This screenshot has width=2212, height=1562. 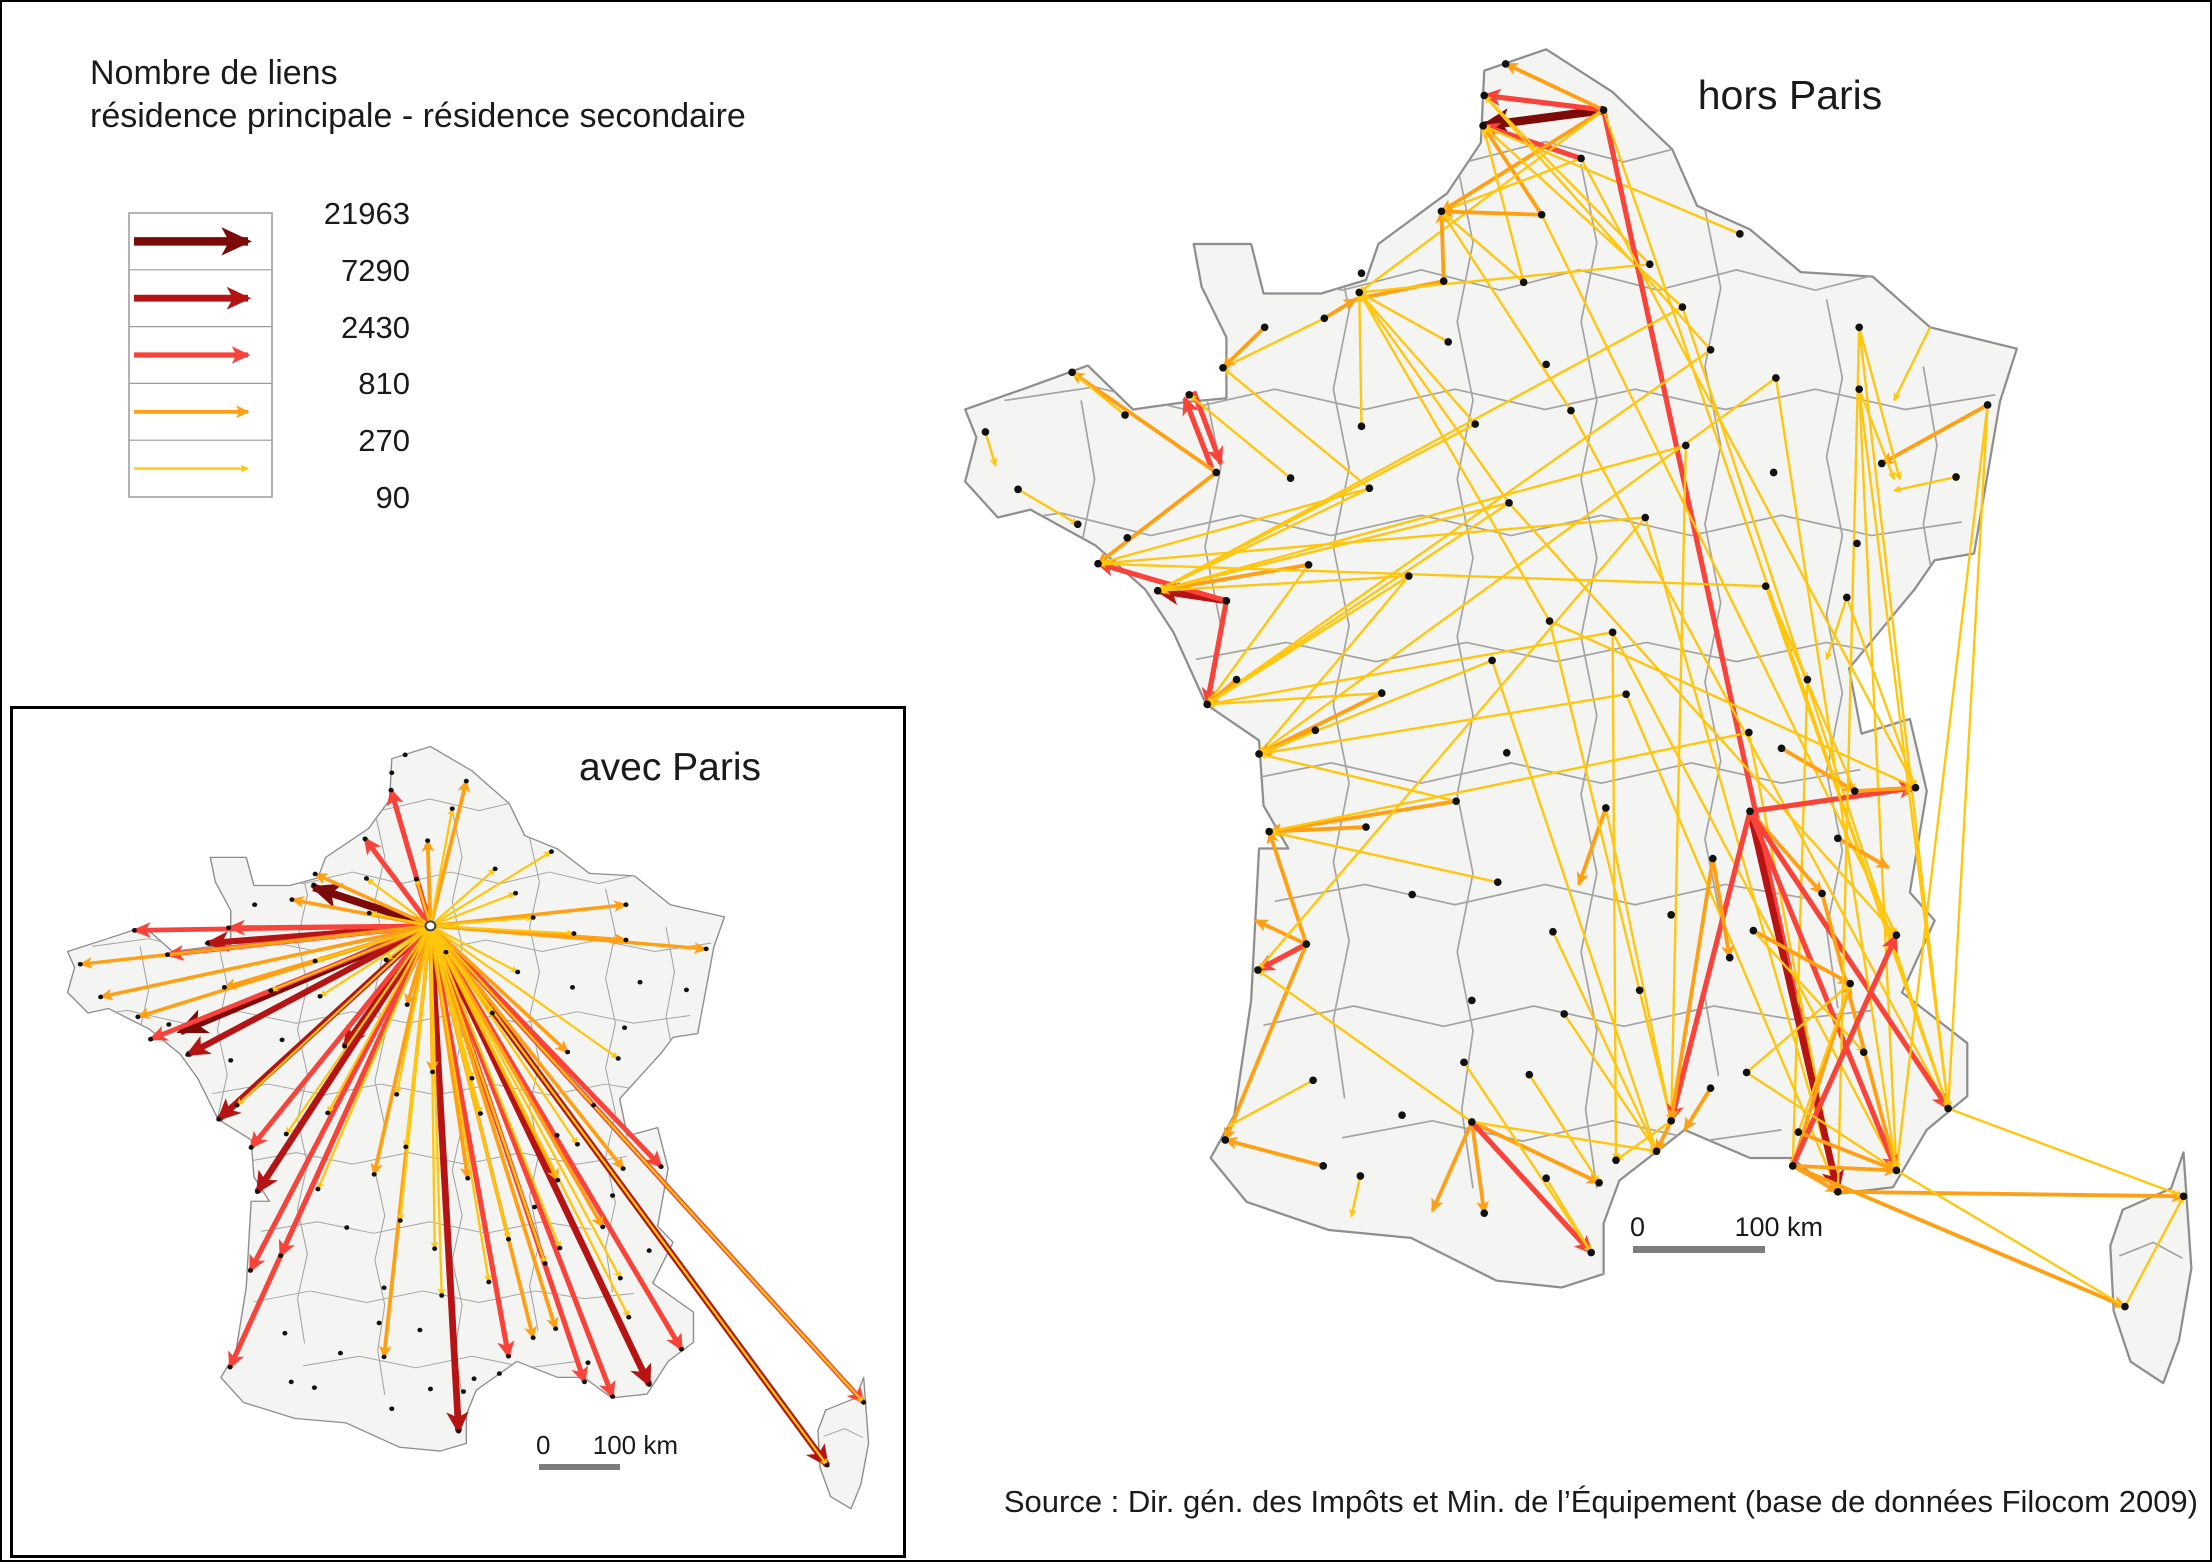 What do you see at coordinates (635, 1445) in the screenshot?
I see `inset-scalebar-label: 100 km` at bounding box center [635, 1445].